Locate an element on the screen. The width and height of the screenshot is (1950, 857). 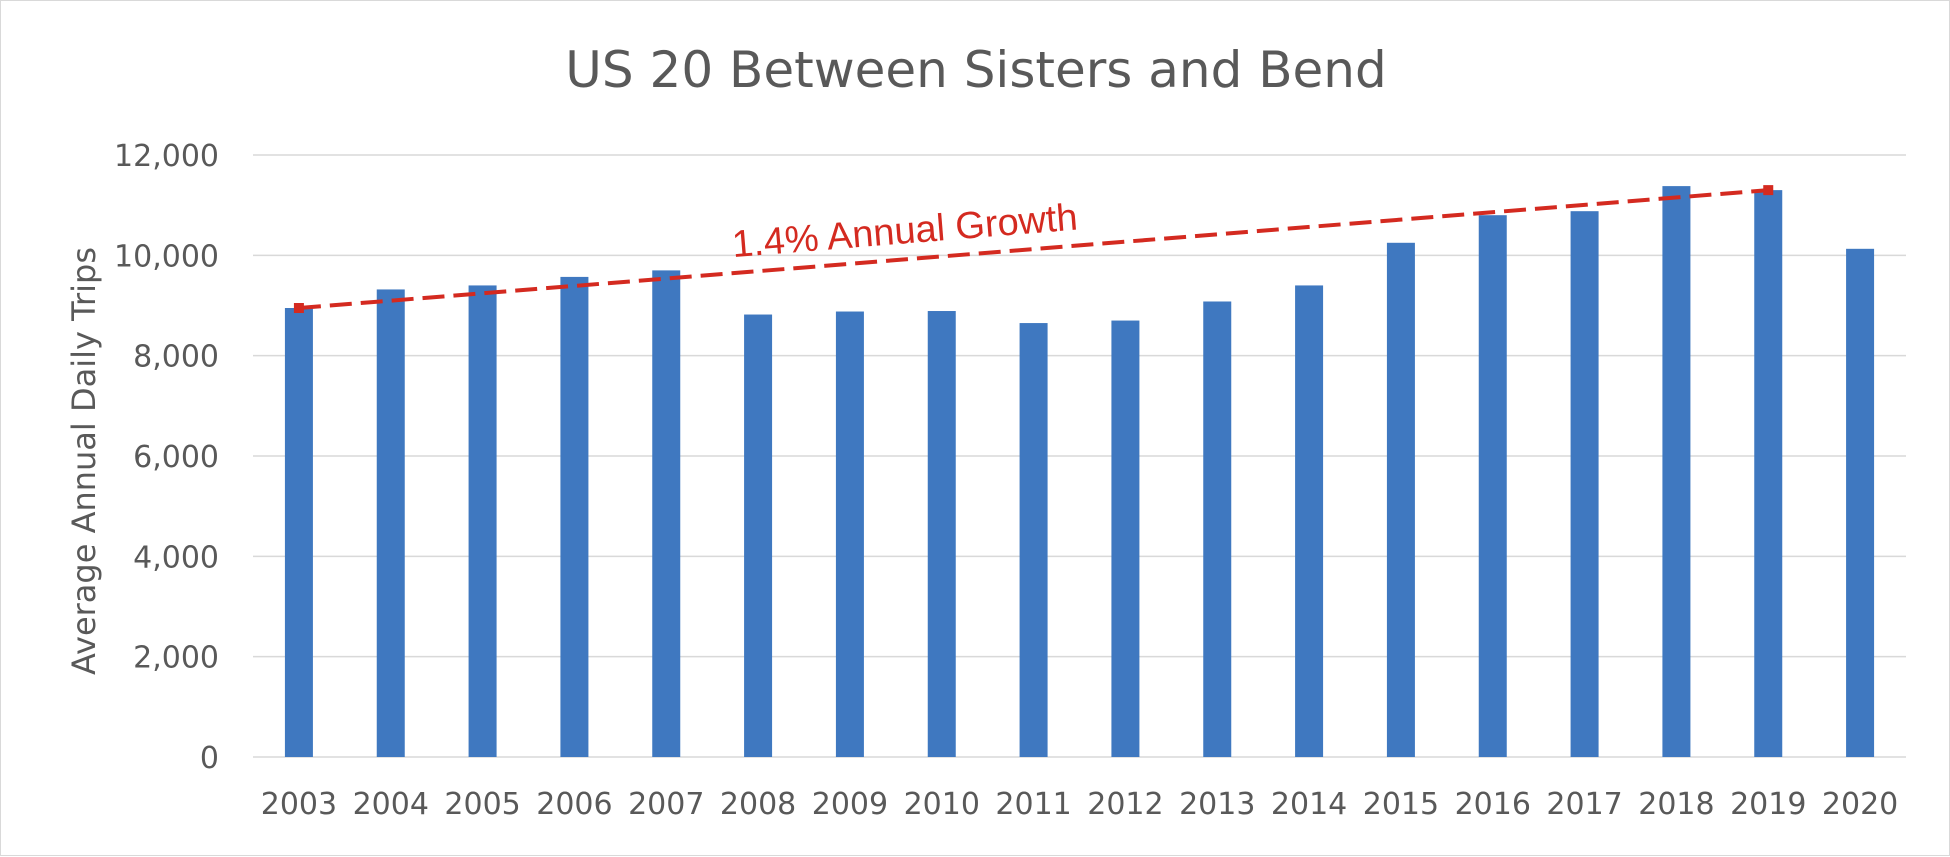
chart-title: US 20 Between Sisters and Bend is located at coordinates (975, 70).